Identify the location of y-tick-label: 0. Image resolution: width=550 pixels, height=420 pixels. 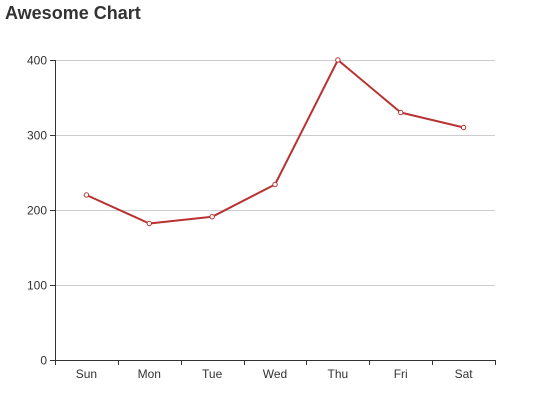
(43, 361).